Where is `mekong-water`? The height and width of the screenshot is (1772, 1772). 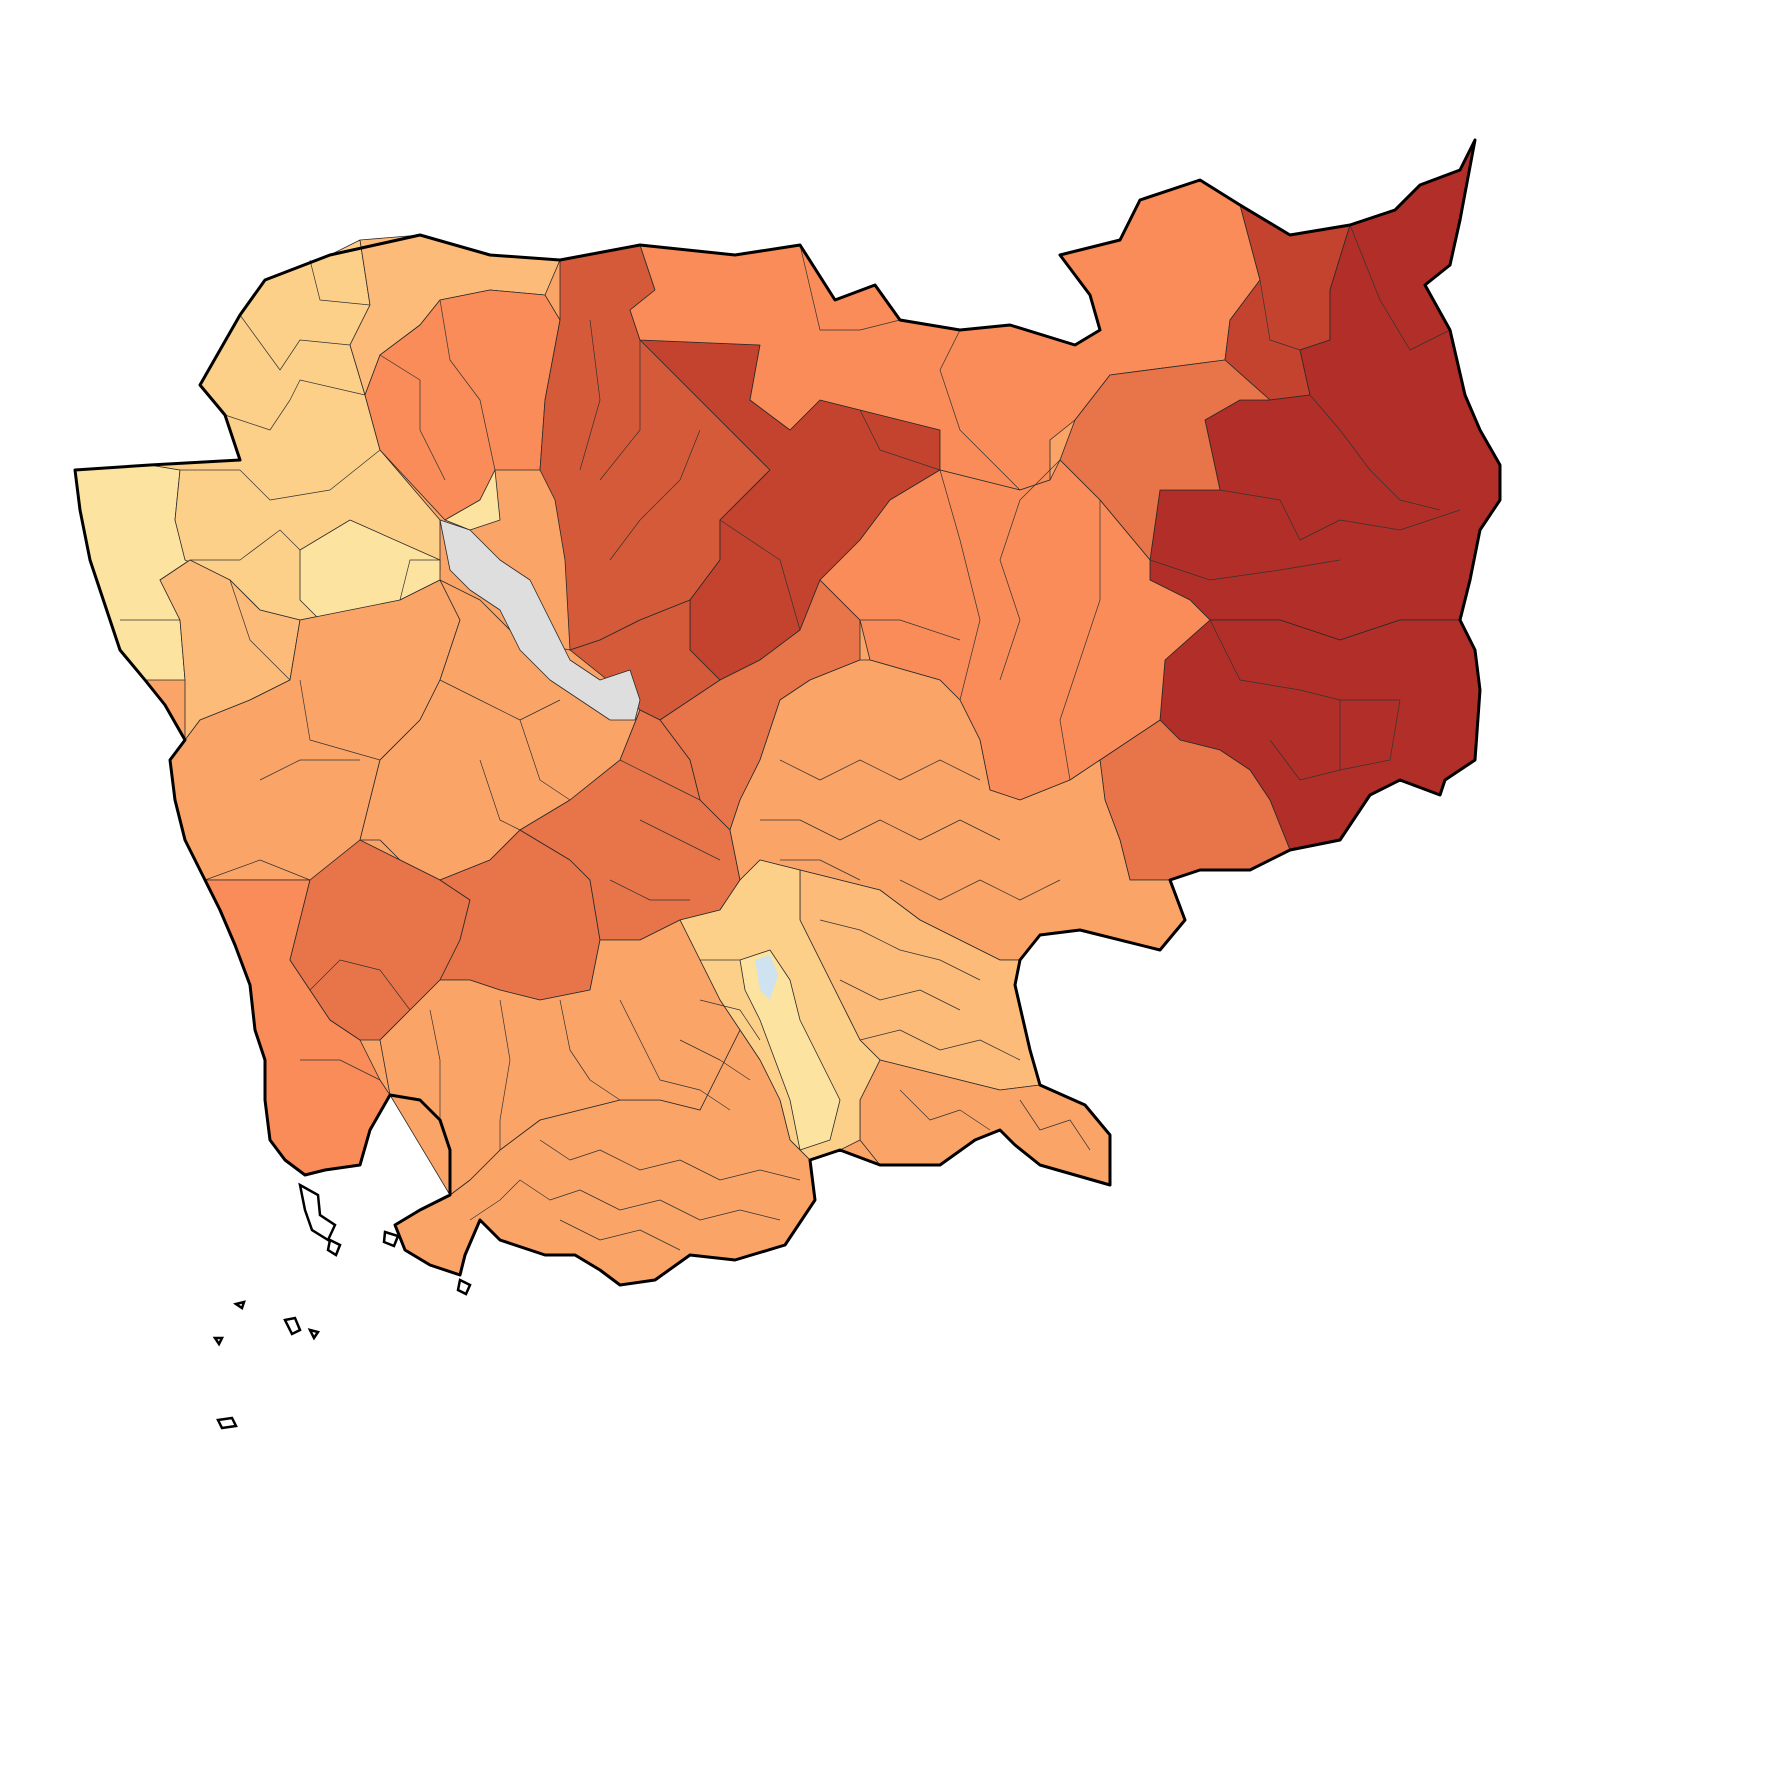 mekong-water is located at coordinates (766, 977).